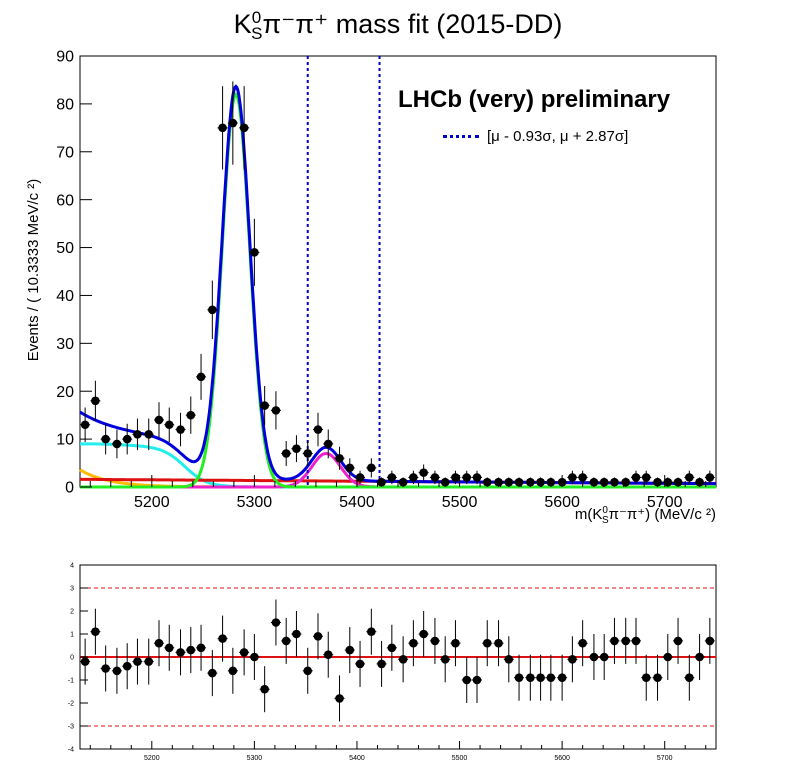 This screenshot has width=796, height=772. What do you see at coordinates (65, 248) in the screenshot?
I see `main-y-tick-label: 50` at bounding box center [65, 248].